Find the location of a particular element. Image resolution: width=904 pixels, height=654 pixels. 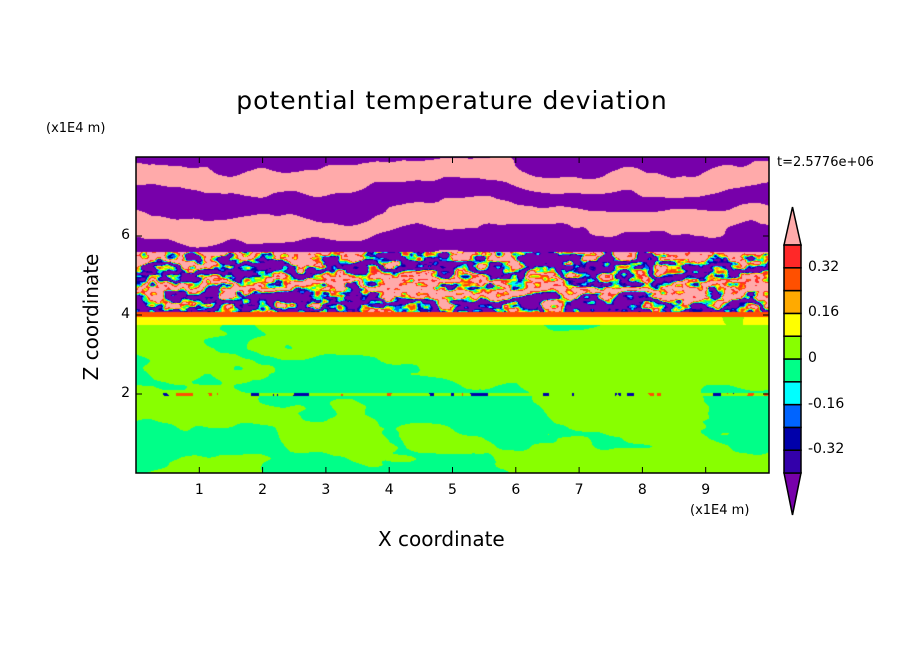

colorbar-under-triangle is located at coordinates (792, 494).